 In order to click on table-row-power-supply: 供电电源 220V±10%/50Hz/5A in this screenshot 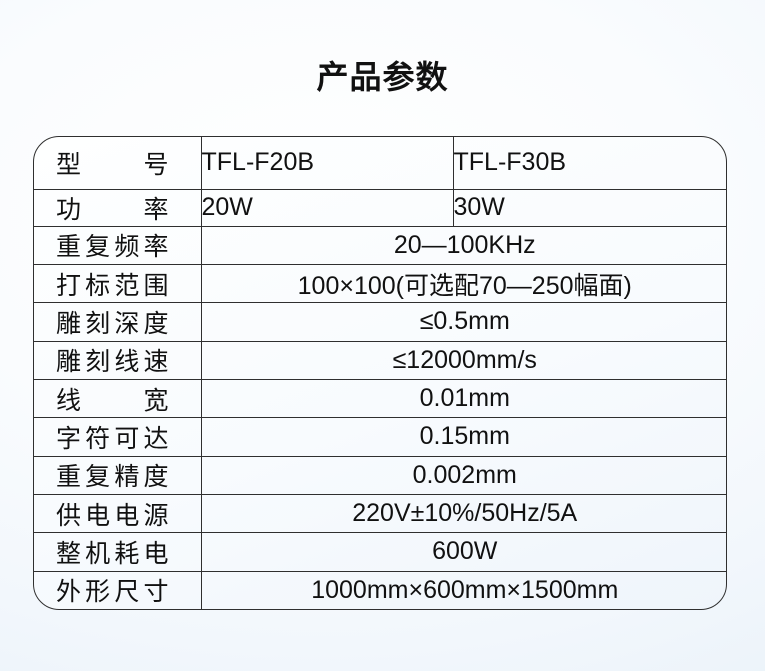, I will do `click(380, 513)`.